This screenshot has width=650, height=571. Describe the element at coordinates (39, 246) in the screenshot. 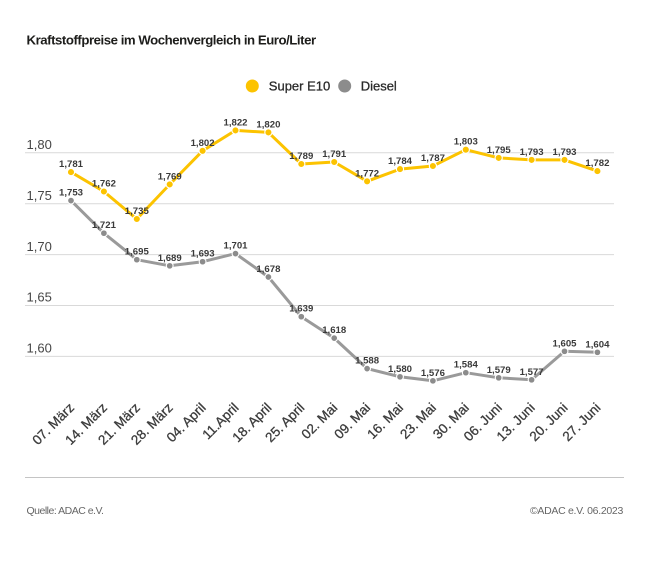

I see `svg-text: 1,70` at that location.